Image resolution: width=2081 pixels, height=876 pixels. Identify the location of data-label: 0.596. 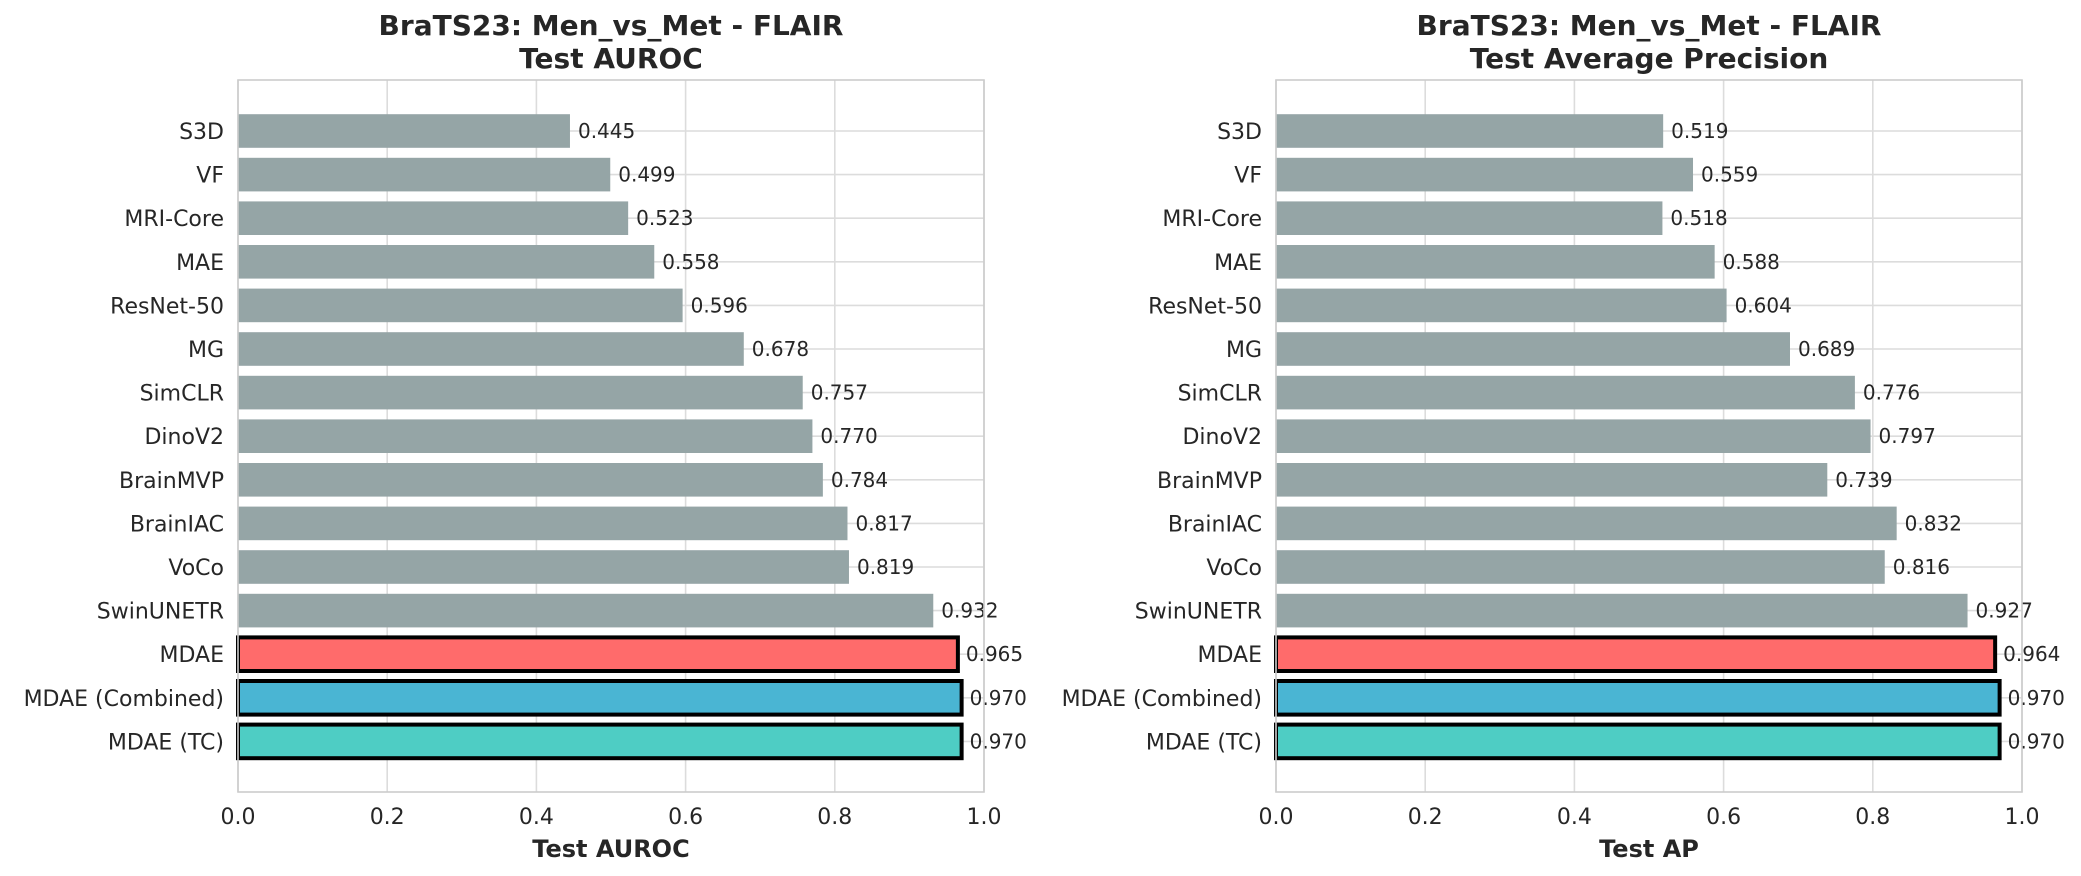
(719, 305).